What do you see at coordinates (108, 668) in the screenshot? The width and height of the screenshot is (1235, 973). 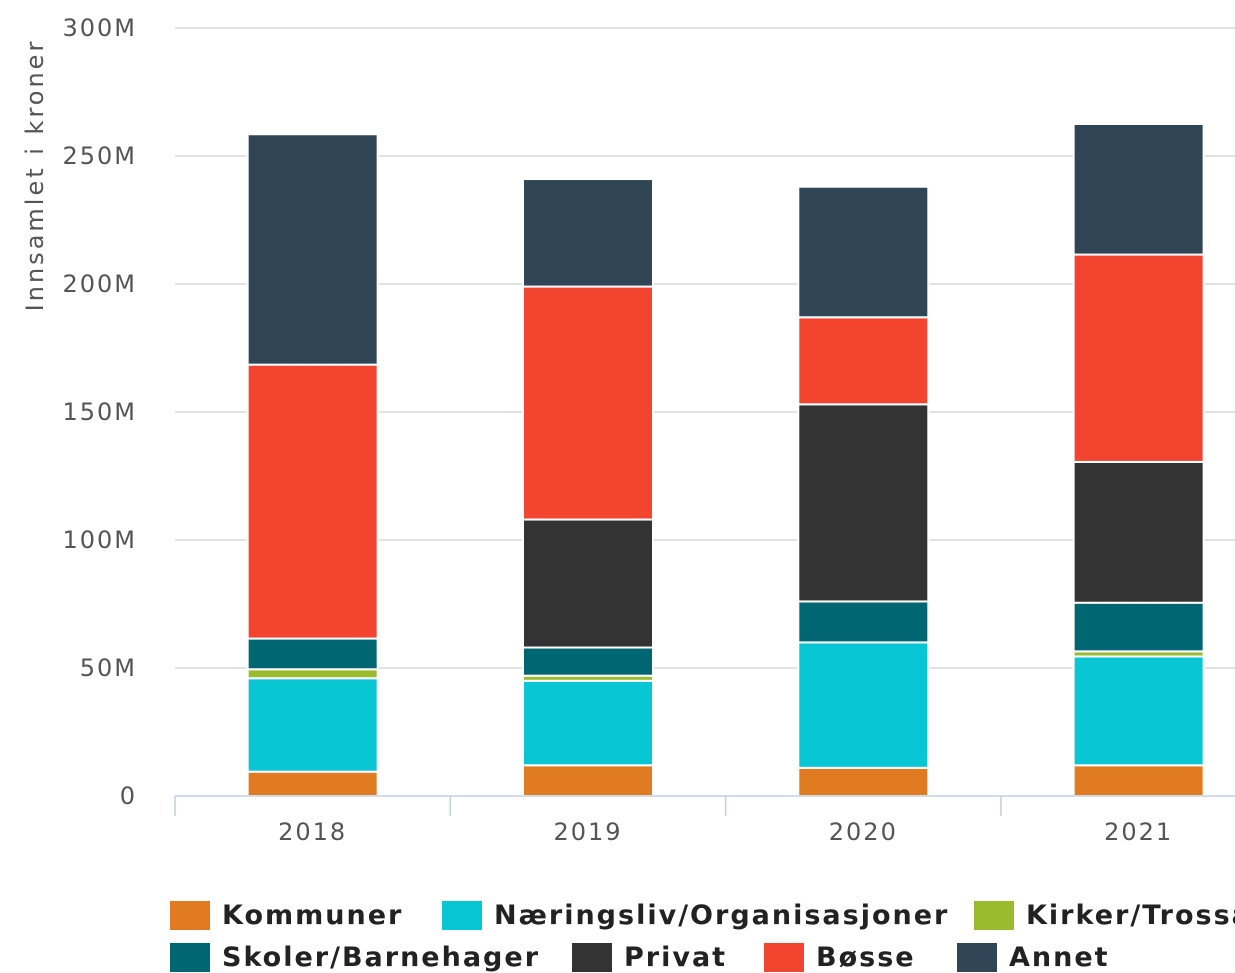 I see `y-tick-label: 50M` at bounding box center [108, 668].